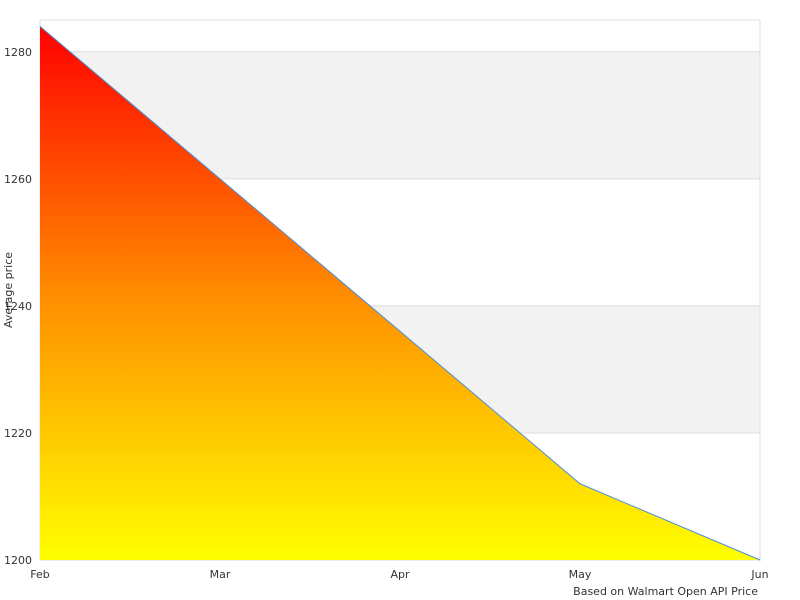 The width and height of the screenshot is (800, 600). I want to click on y-axis-ticks: 1200 1220 1240 1260 1280, so click(18, 306).